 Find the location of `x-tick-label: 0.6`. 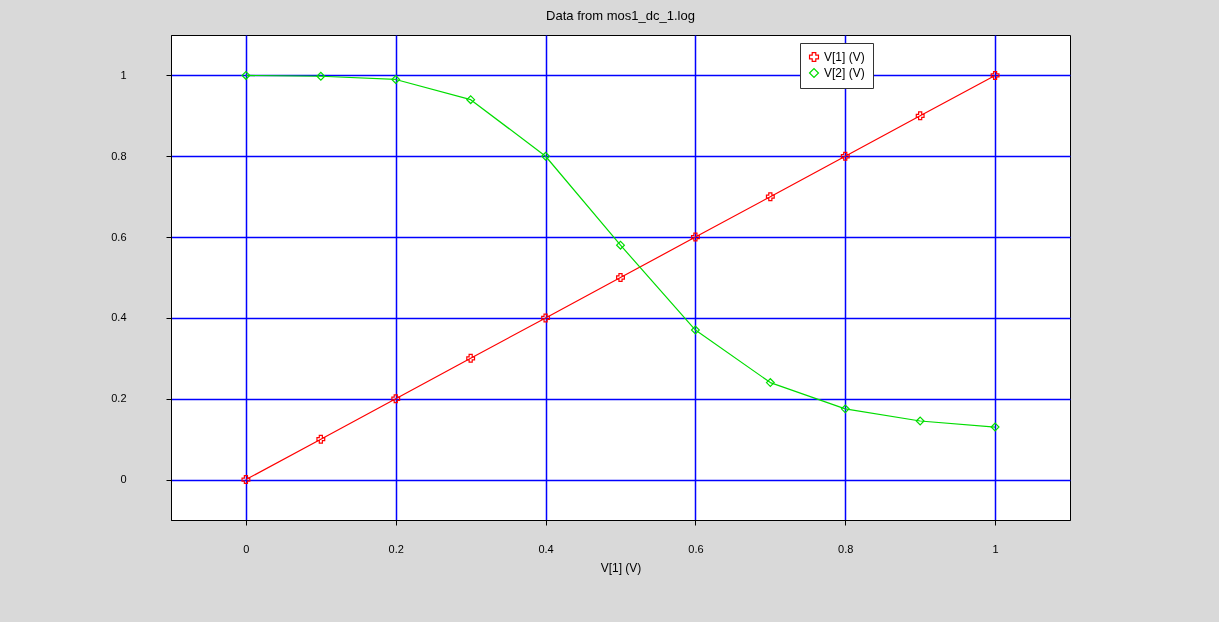

x-tick-label: 0.6 is located at coordinates (696, 548).